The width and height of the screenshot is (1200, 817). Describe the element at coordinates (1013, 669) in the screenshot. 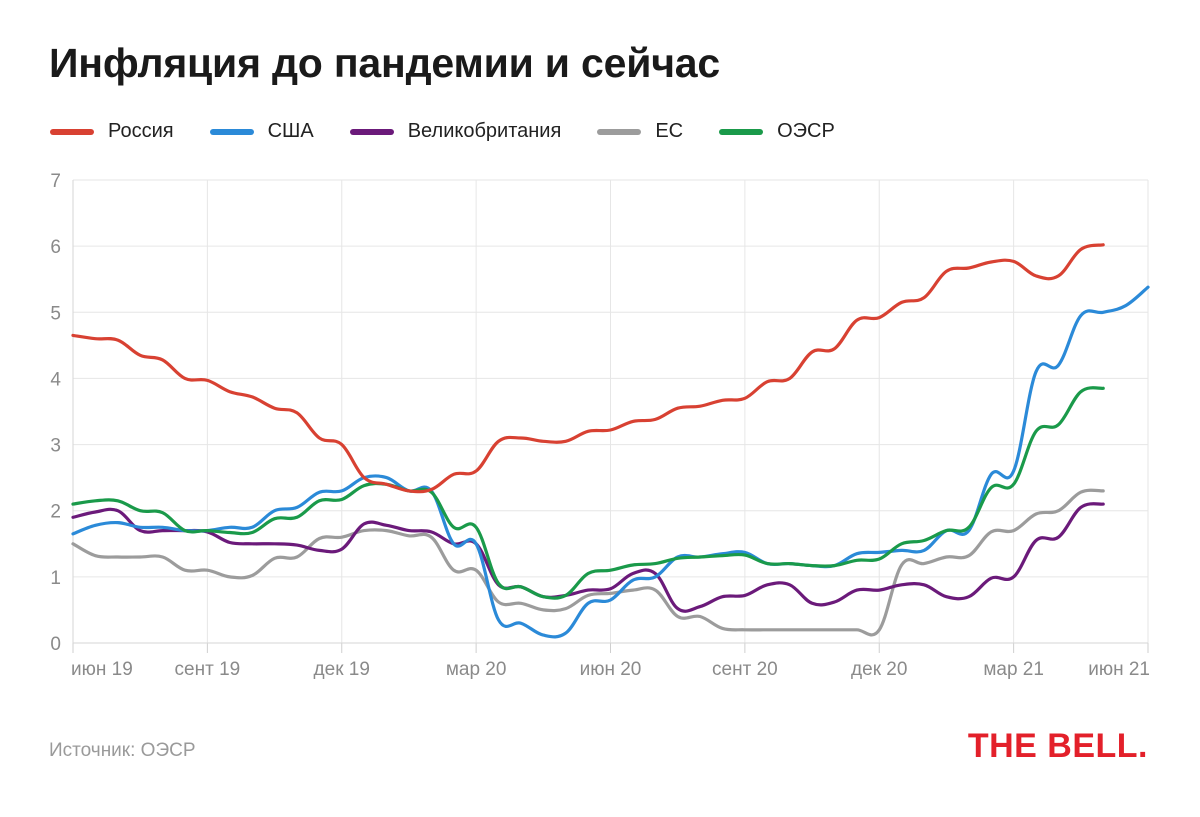

I see `x-tick-label: мар 21` at that location.